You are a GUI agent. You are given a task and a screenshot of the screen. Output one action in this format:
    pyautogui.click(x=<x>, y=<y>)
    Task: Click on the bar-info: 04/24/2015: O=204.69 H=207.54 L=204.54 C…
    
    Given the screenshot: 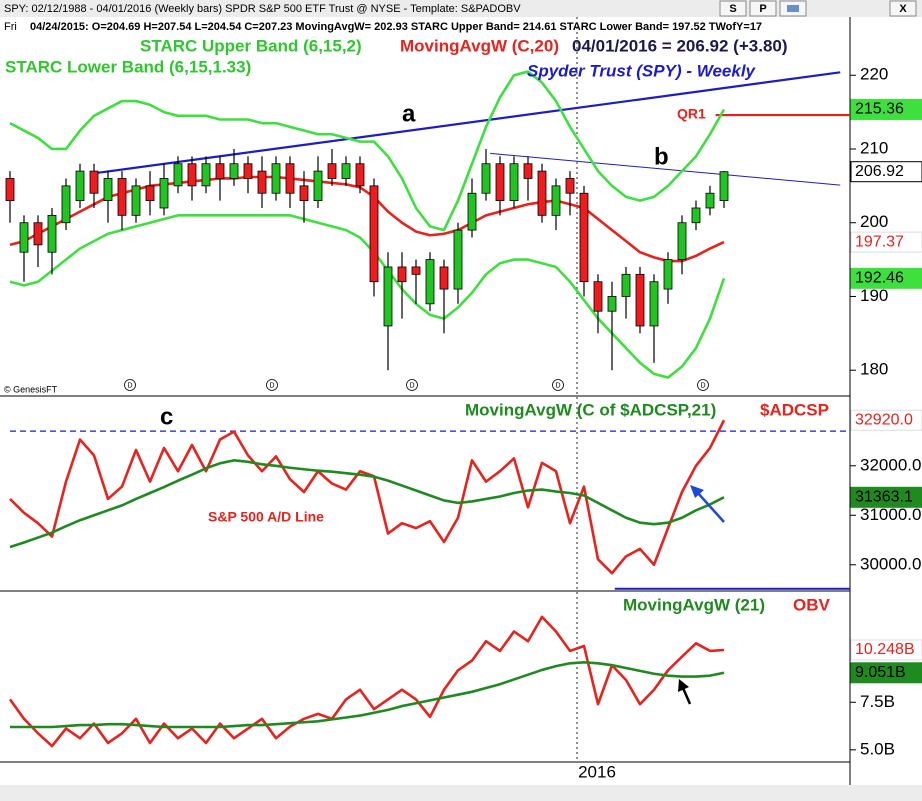 What is the action you would take?
    pyautogui.click(x=396, y=27)
    